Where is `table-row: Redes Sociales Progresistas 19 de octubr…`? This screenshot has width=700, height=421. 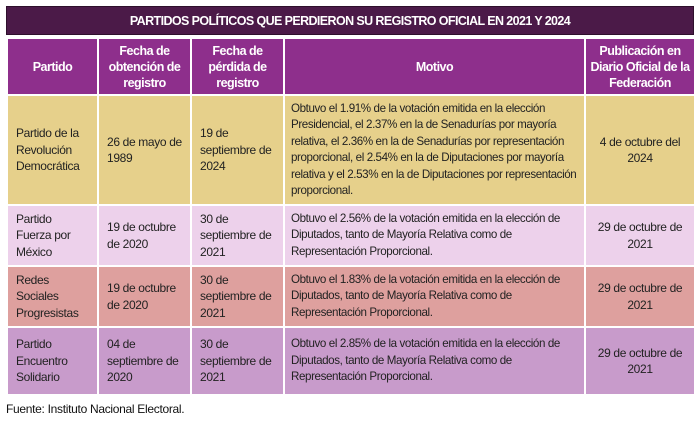 table-row: Redes Sociales Progresistas 19 de octubr… is located at coordinates (351, 296).